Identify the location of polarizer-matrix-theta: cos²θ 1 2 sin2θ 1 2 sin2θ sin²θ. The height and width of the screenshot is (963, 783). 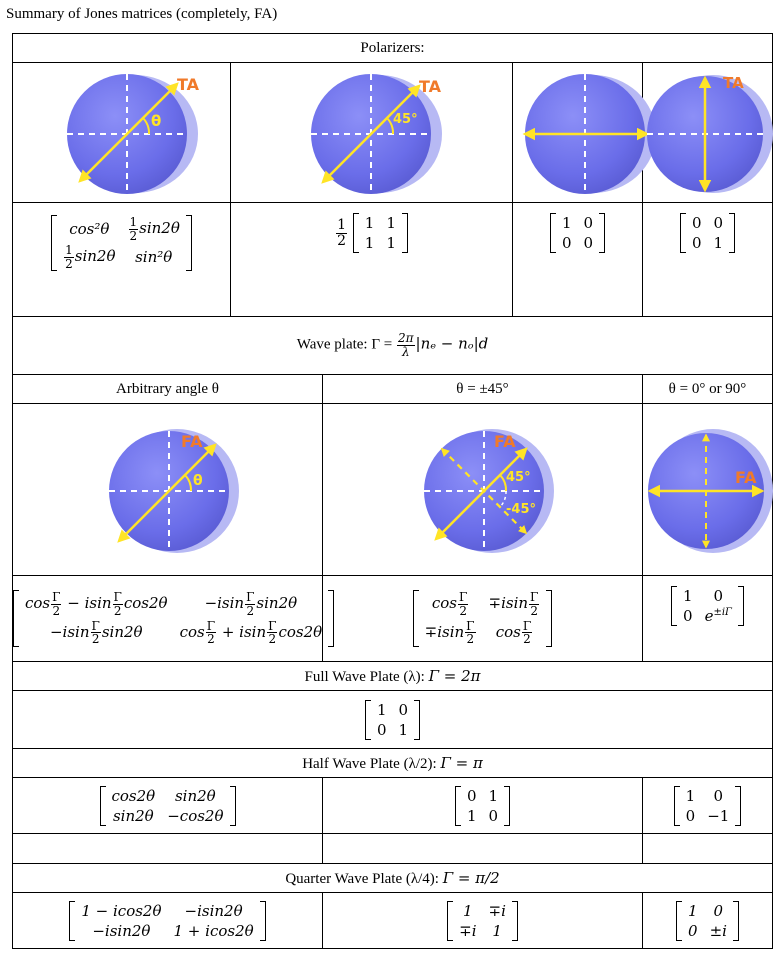
(121, 259).